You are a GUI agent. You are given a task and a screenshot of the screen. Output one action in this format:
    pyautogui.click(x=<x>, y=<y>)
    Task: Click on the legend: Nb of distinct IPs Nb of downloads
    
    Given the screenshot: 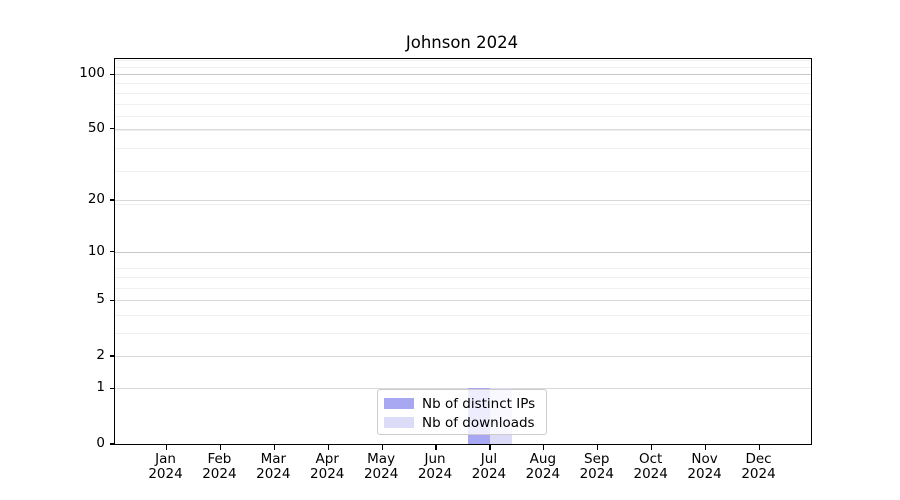 What is the action you would take?
    pyautogui.click(x=462, y=412)
    